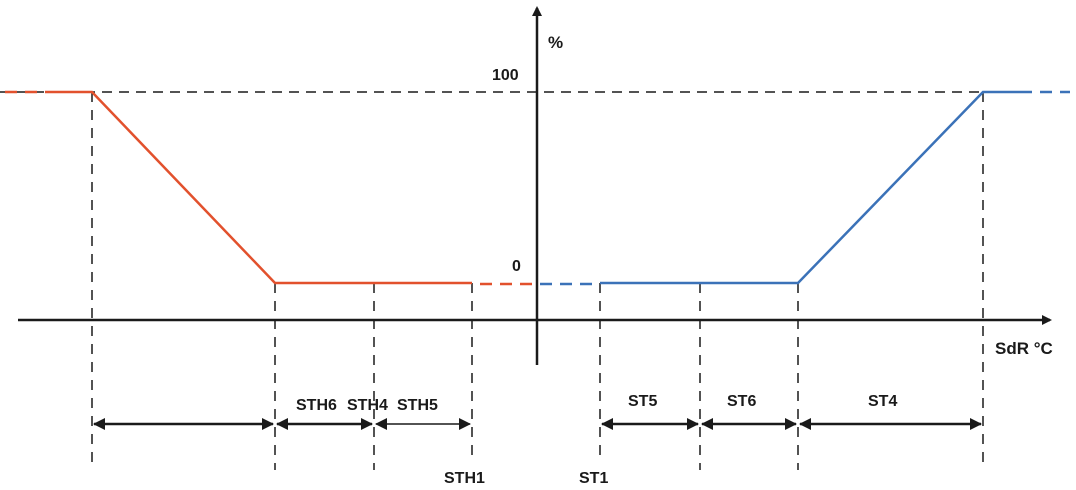 The image size is (1076, 490). I want to click on band-label-sth4: STH4, so click(367, 405).